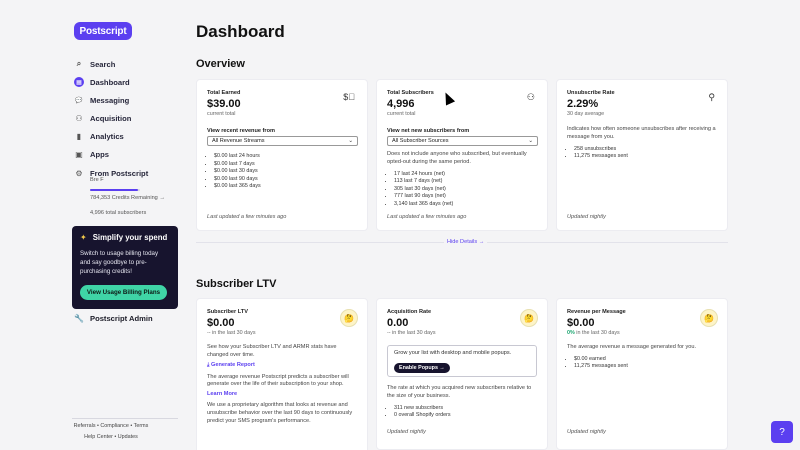 Image resolution: width=800 pixels, height=450 pixels. What do you see at coordinates (111, 119) in the screenshot?
I see `sidebar-item-label: Acquisition` at bounding box center [111, 119].